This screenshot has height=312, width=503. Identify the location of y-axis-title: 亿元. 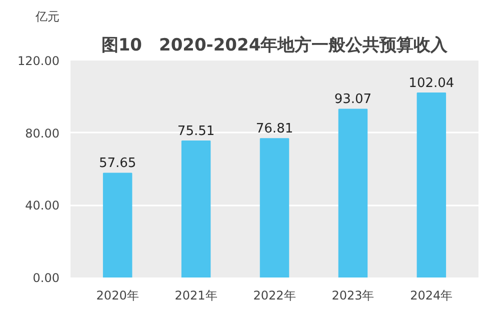
(47, 17).